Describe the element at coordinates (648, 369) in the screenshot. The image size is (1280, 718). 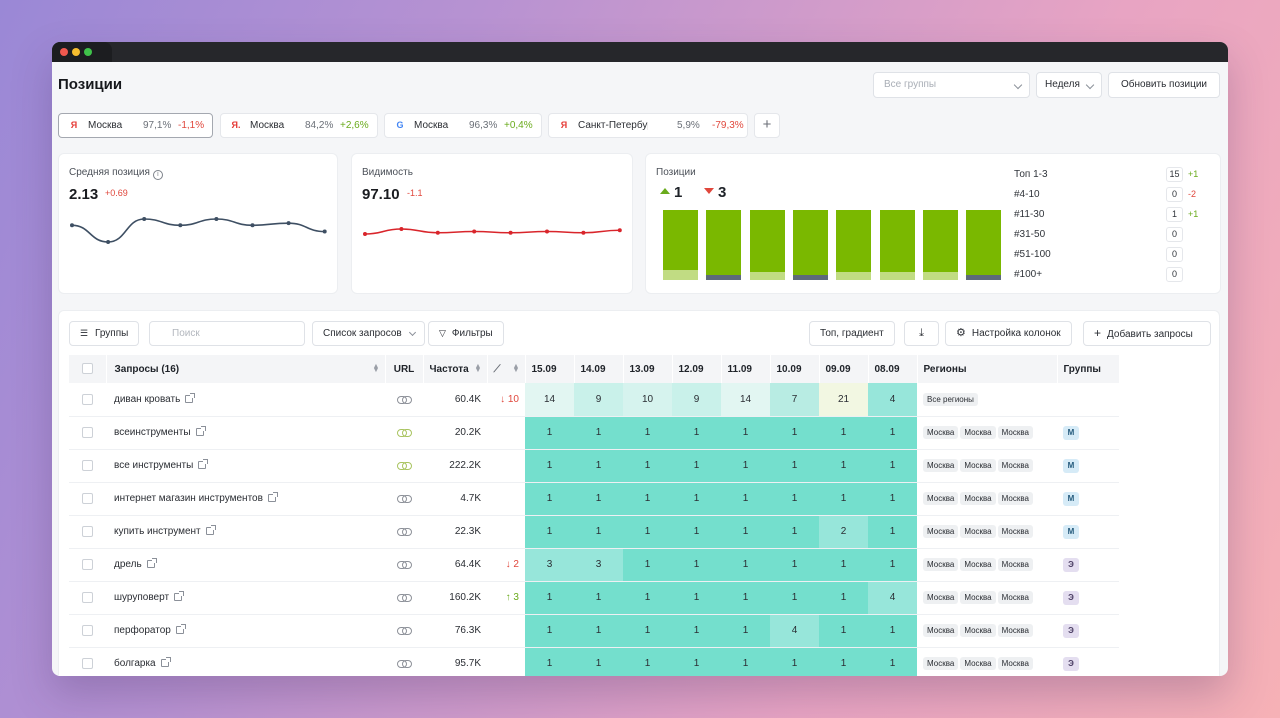
I see `date-column-header: 13.09` at that location.